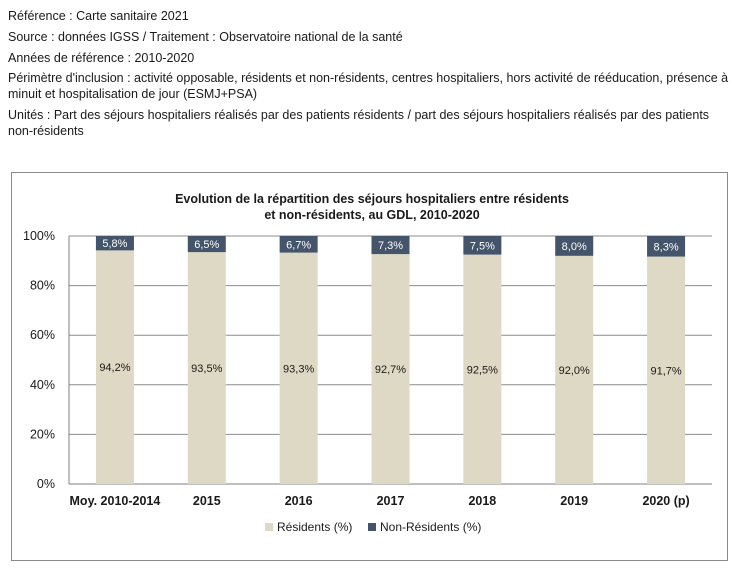  What do you see at coordinates (269, 527) in the screenshot?
I see `legend-swatch-residents` at bounding box center [269, 527].